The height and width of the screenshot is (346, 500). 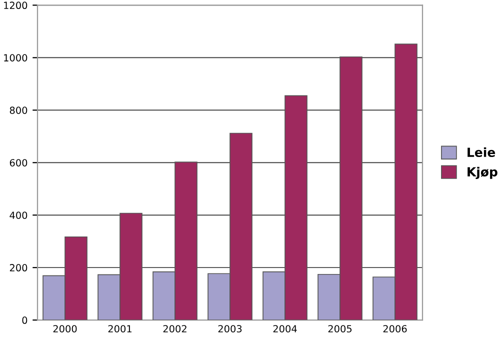 I want to click on x-tick-label: 2000, so click(x=65, y=328).